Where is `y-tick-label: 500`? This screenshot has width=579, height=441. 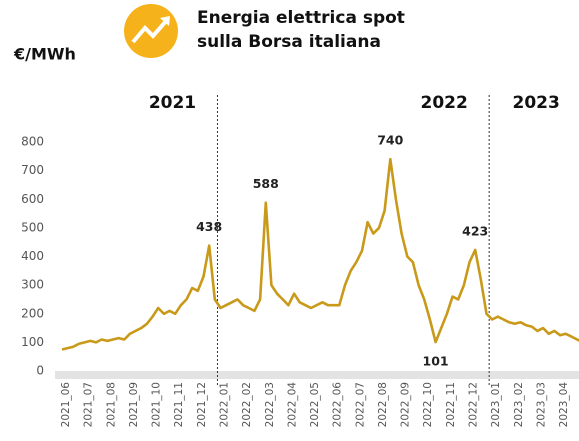
y-tick-label: 500 is located at coordinates (32, 227).